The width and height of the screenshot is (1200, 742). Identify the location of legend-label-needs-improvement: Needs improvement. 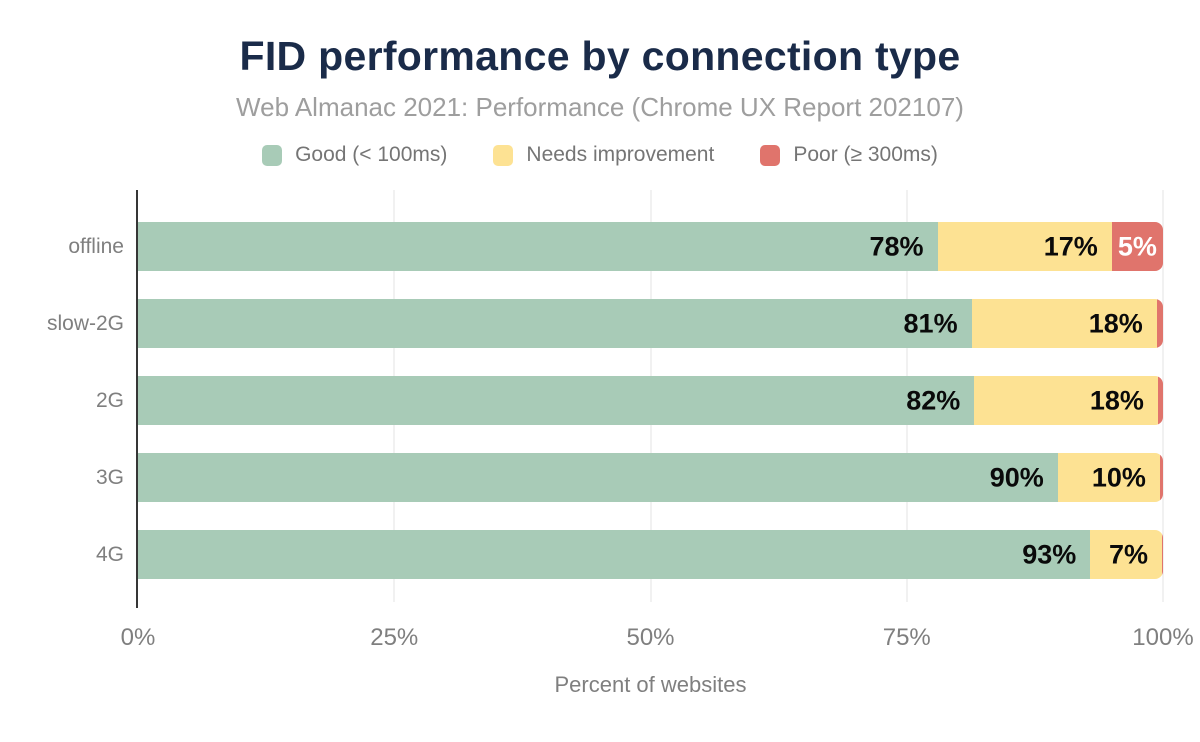
(620, 154).